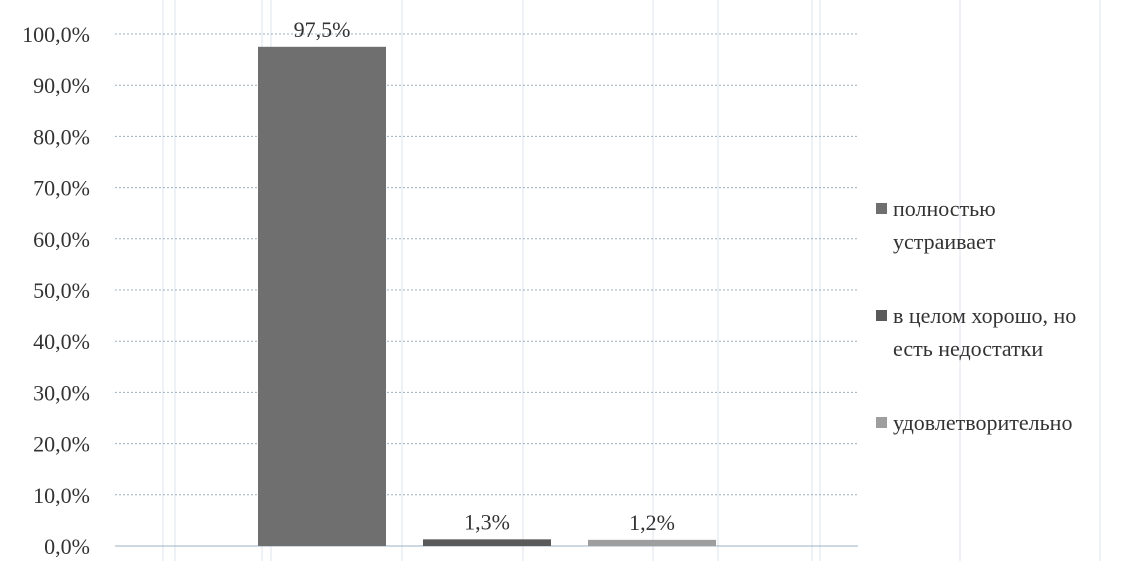  Describe the element at coordinates (61, 392) in the screenshot. I see `y-tick-label: 30,0%` at that location.